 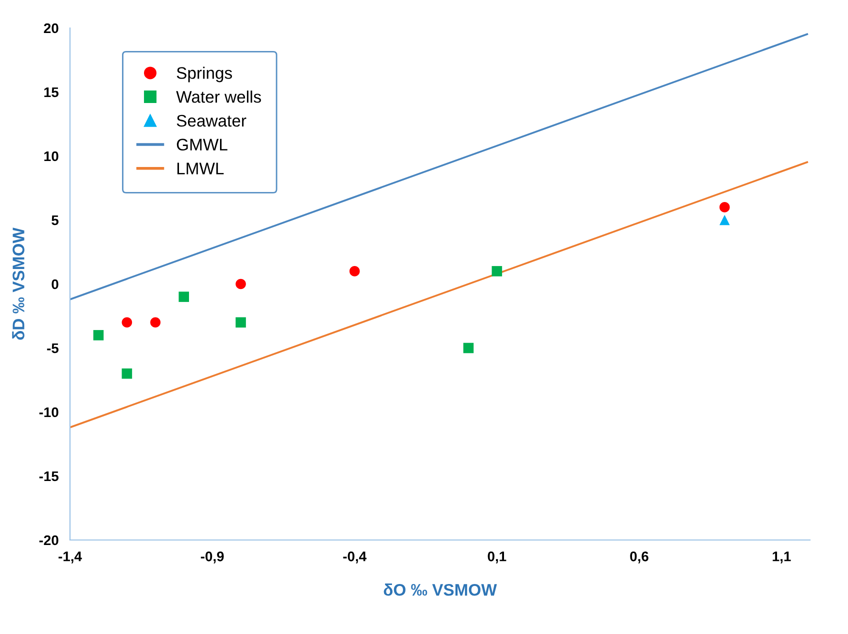 What do you see at coordinates (51, 92) in the screenshot?
I see `y-tick-label: 15` at bounding box center [51, 92].